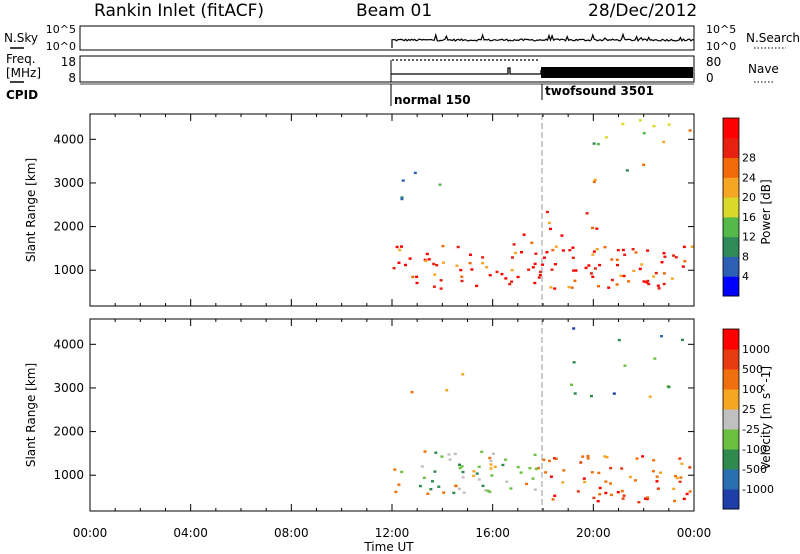  Describe the element at coordinates (748, 419) in the screenshot. I see `velocity-colorbar: 1000 500 100 25 -25 -100 -500 -1000` at that location.